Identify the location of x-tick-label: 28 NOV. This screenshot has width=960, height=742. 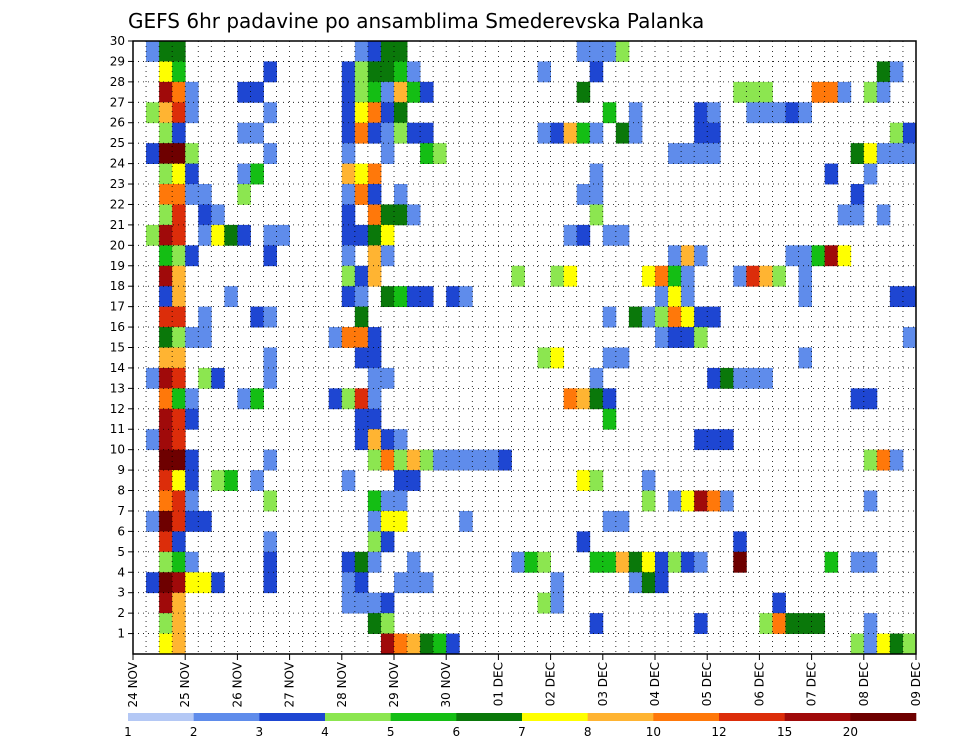
(342, 684).